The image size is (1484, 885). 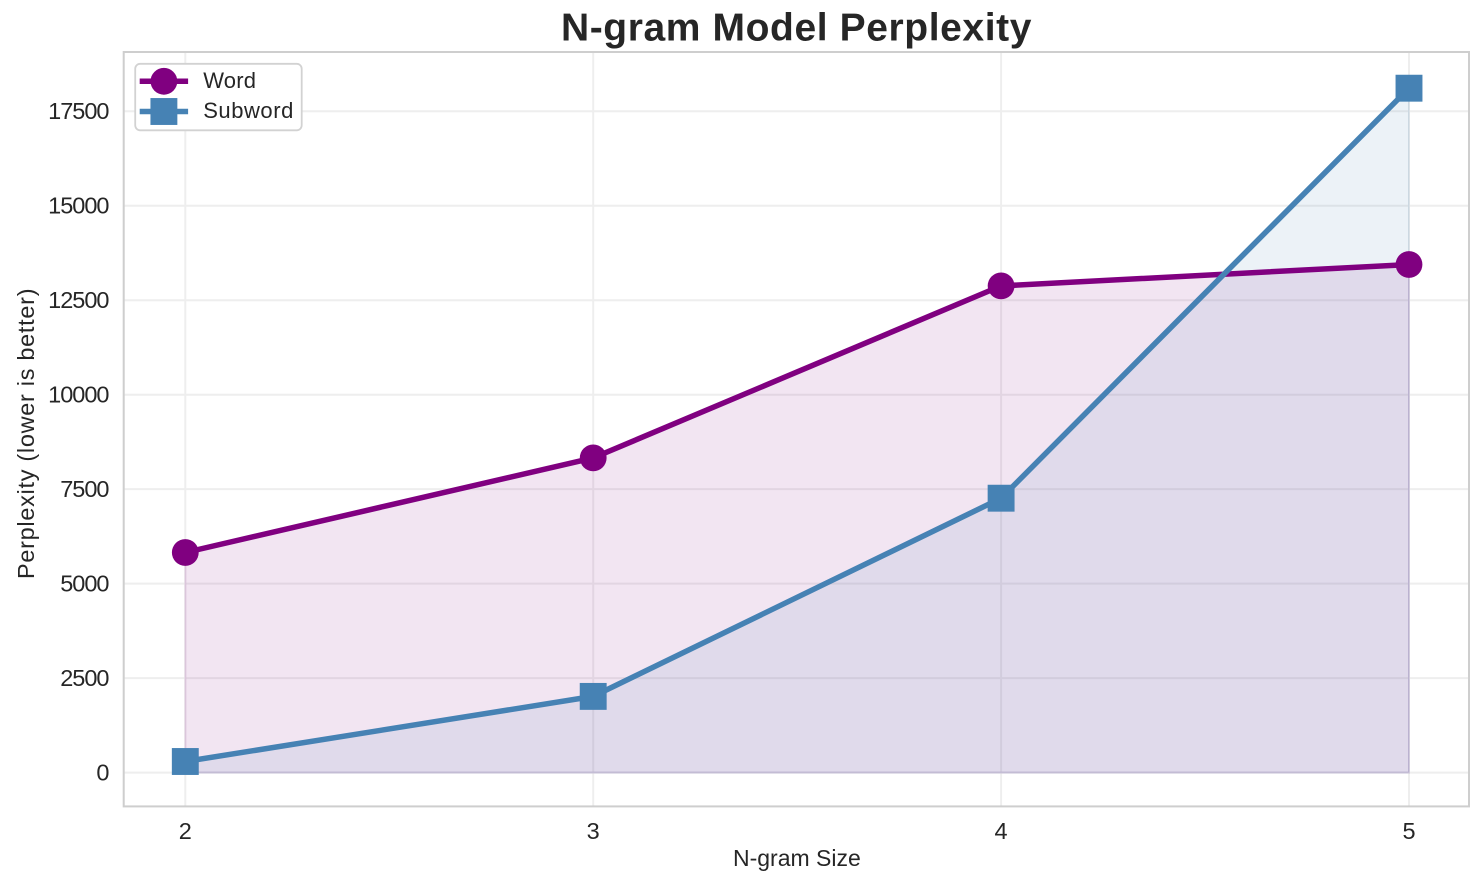 I want to click on svg-text: Subword, so click(x=248, y=110).